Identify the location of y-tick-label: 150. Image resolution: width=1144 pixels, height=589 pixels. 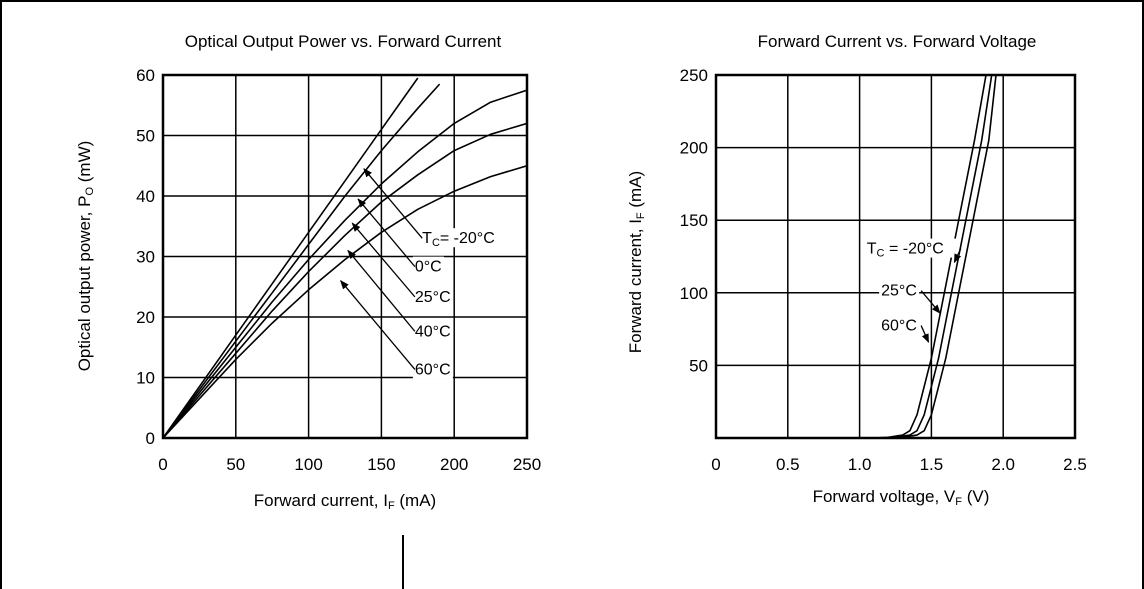
(694, 220).